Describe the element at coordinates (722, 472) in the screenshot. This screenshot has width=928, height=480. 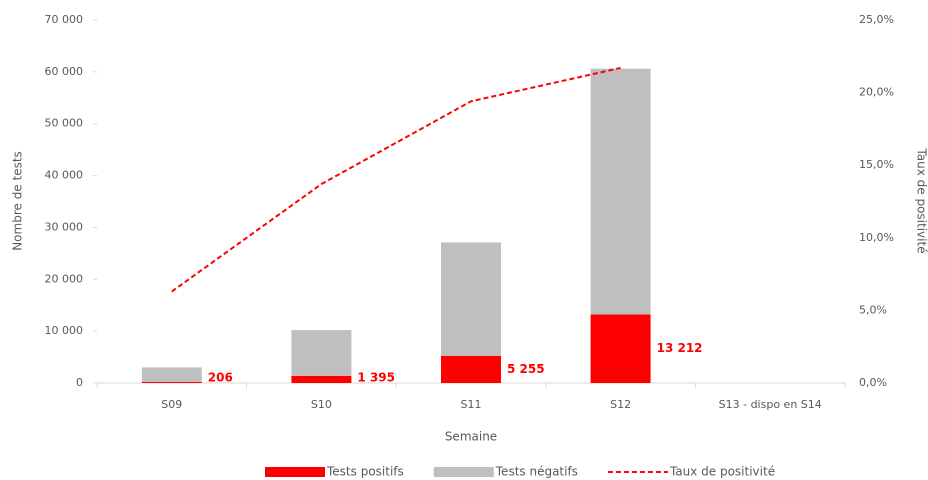
I see `legend-label: Taux de positivité` at that location.